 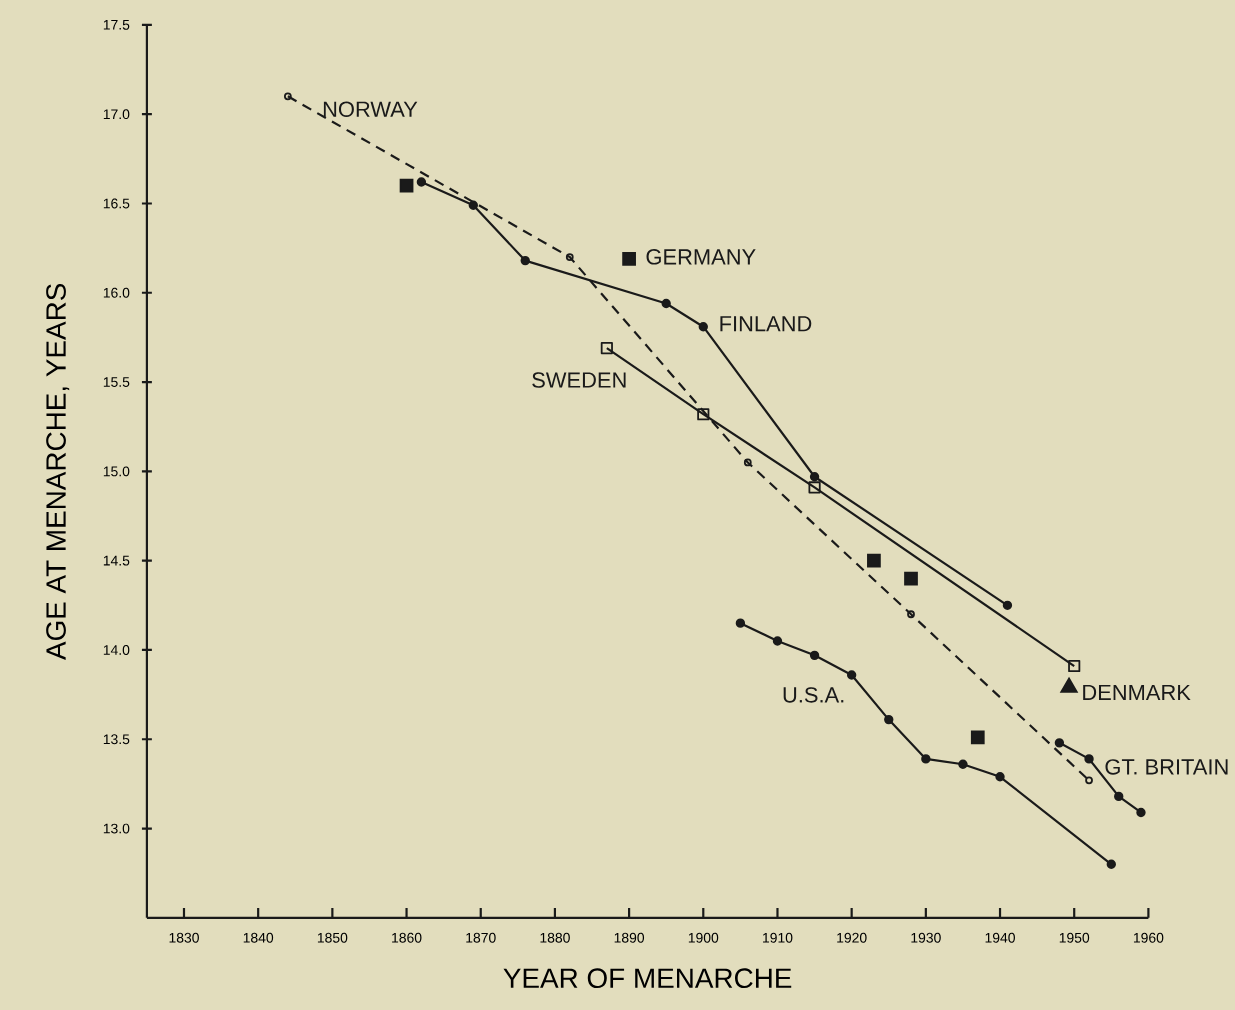 What do you see at coordinates (407, 937) in the screenshot?
I see `x-tick-label: 1860` at bounding box center [407, 937].